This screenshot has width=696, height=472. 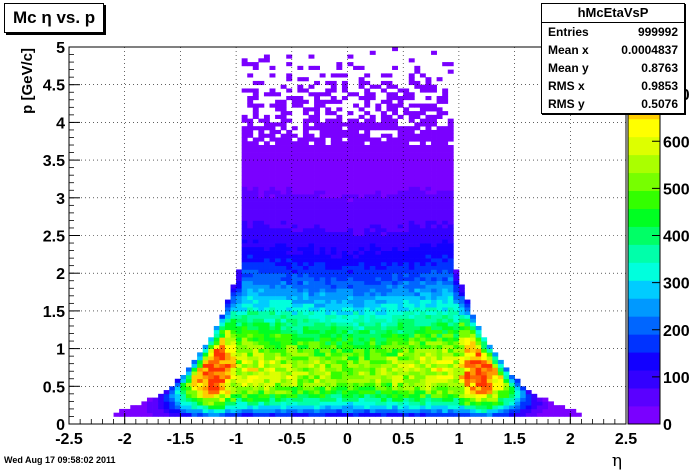 What do you see at coordinates (644, 128) in the screenshot?
I see `palette-swatch` at bounding box center [644, 128].